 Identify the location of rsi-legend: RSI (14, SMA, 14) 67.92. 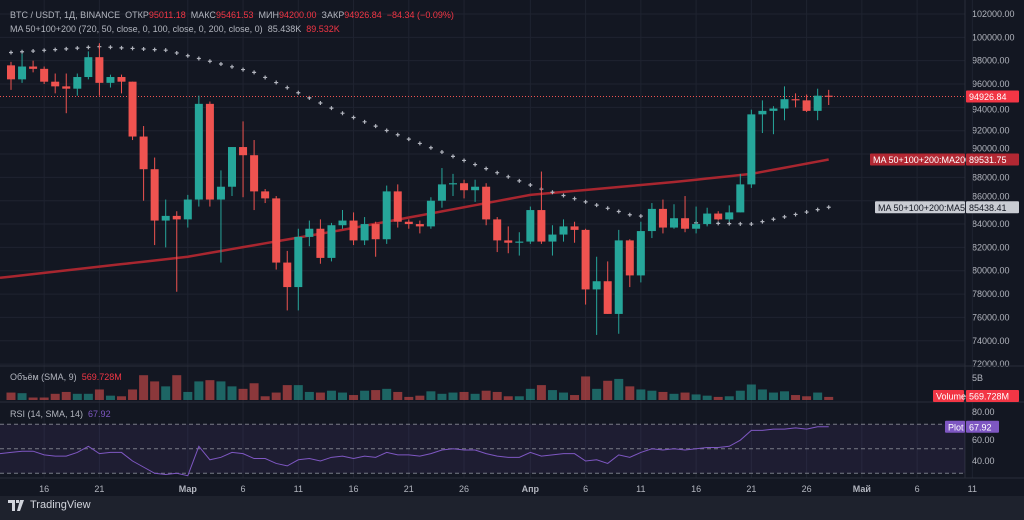
(60, 414).